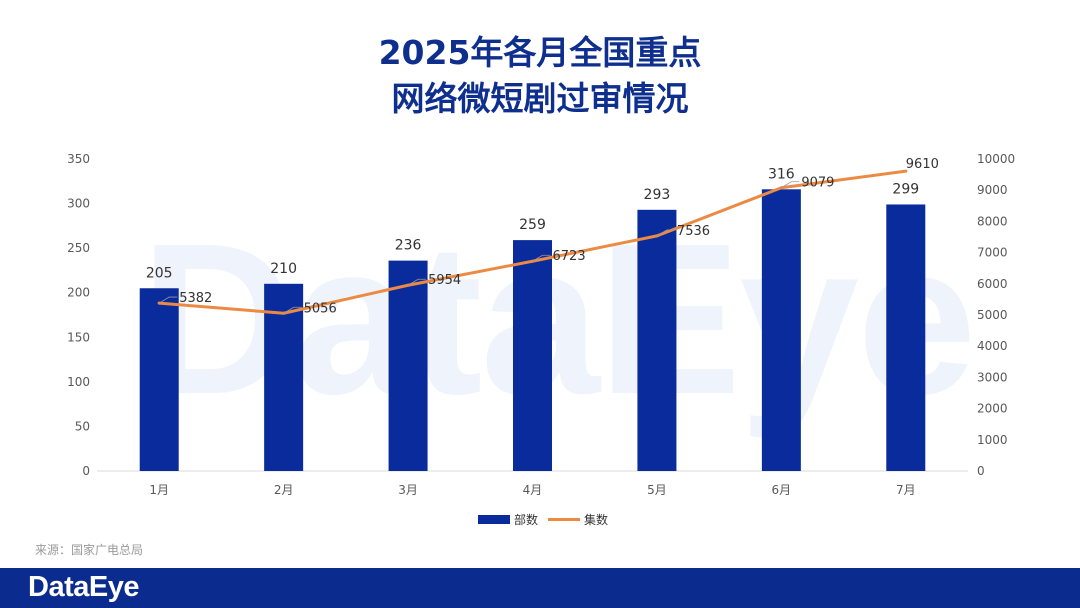 The image size is (1080, 608). What do you see at coordinates (905, 189) in the screenshot?
I see `bar-value-label: 299` at bounding box center [905, 189].